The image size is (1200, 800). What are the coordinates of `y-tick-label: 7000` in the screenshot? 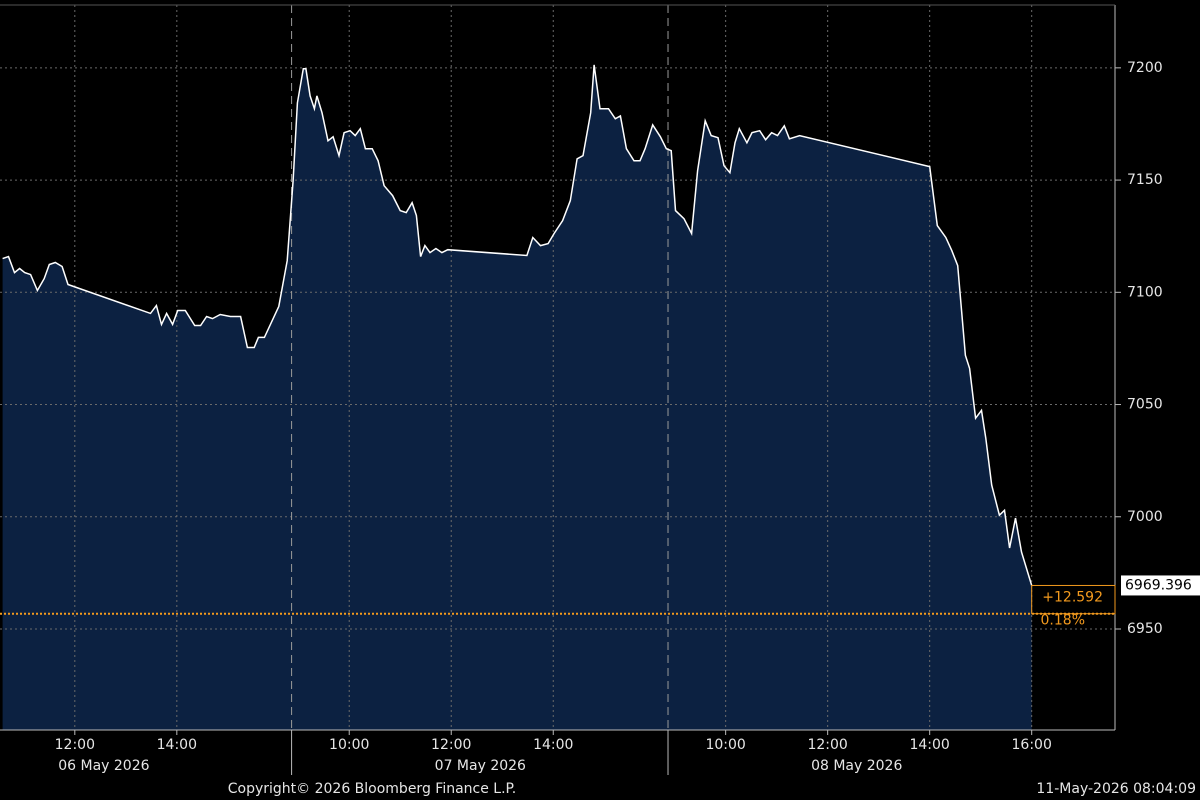 It's located at (1145, 517).